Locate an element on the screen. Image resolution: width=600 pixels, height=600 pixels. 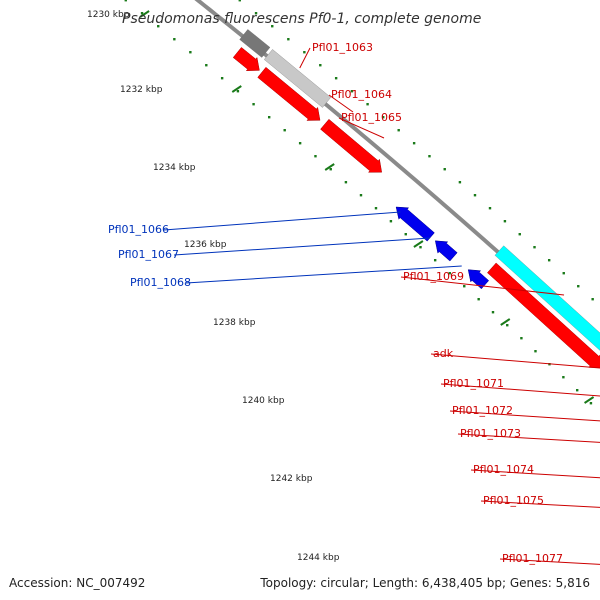
gene-label: Pfl01_1071 is located at coordinates (473, 383).